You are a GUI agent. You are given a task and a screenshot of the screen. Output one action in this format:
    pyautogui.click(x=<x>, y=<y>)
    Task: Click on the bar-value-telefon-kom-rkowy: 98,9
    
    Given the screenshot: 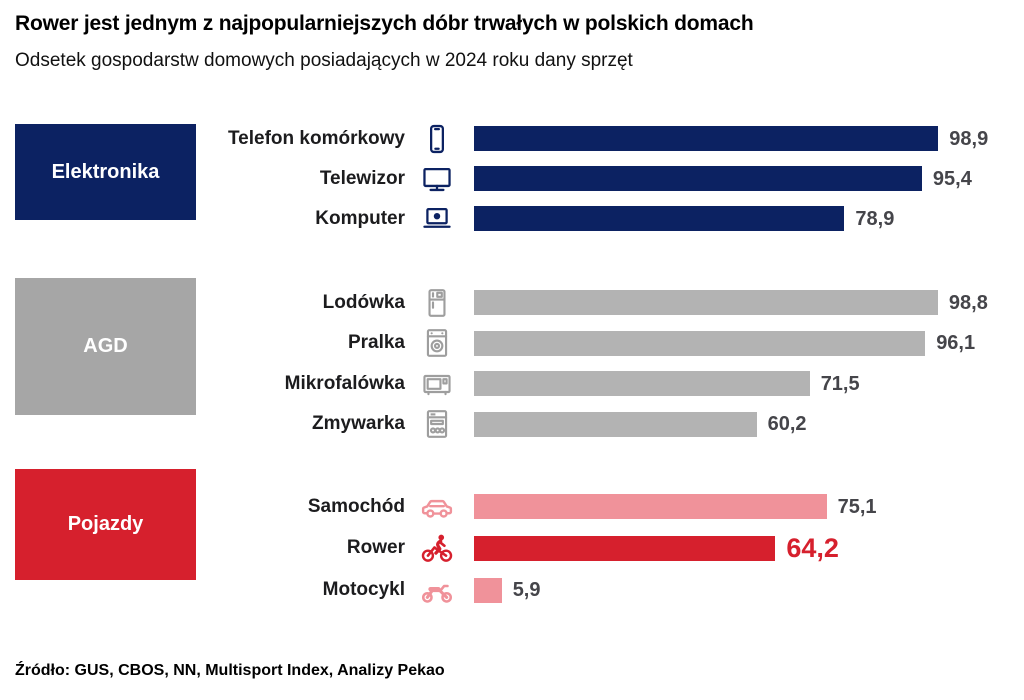 What is the action you would take?
    pyautogui.click(x=969, y=138)
    